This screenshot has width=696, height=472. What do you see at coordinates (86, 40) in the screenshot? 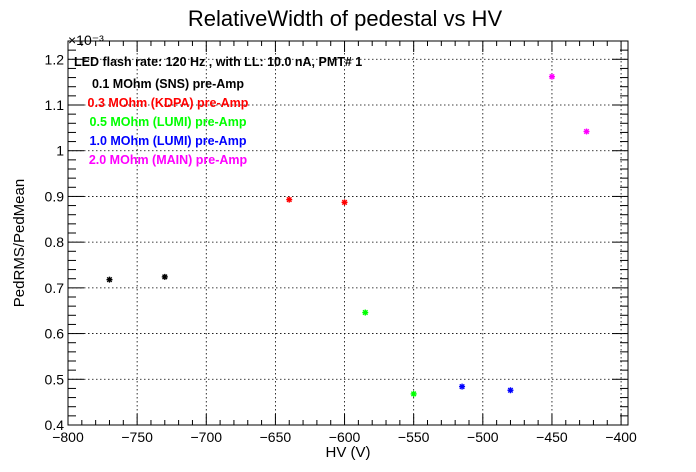
I see `y-exponent-label: ×10⁻³` at bounding box center [86, 40].